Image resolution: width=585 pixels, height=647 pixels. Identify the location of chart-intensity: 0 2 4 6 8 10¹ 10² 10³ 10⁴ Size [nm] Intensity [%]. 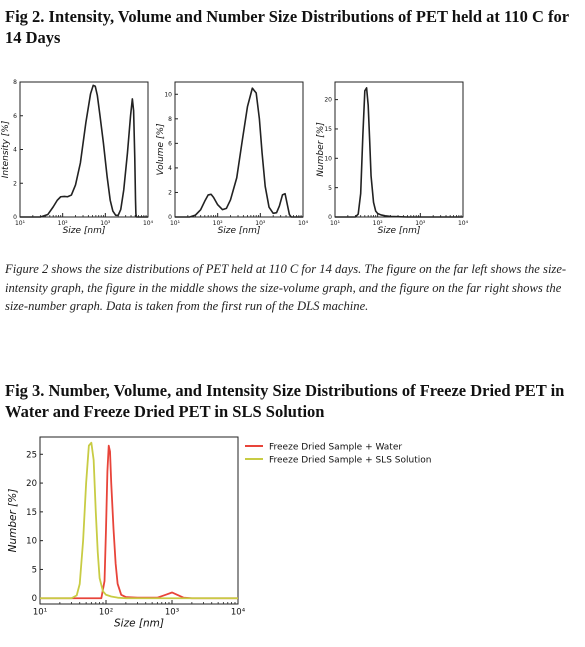
(77, 157).